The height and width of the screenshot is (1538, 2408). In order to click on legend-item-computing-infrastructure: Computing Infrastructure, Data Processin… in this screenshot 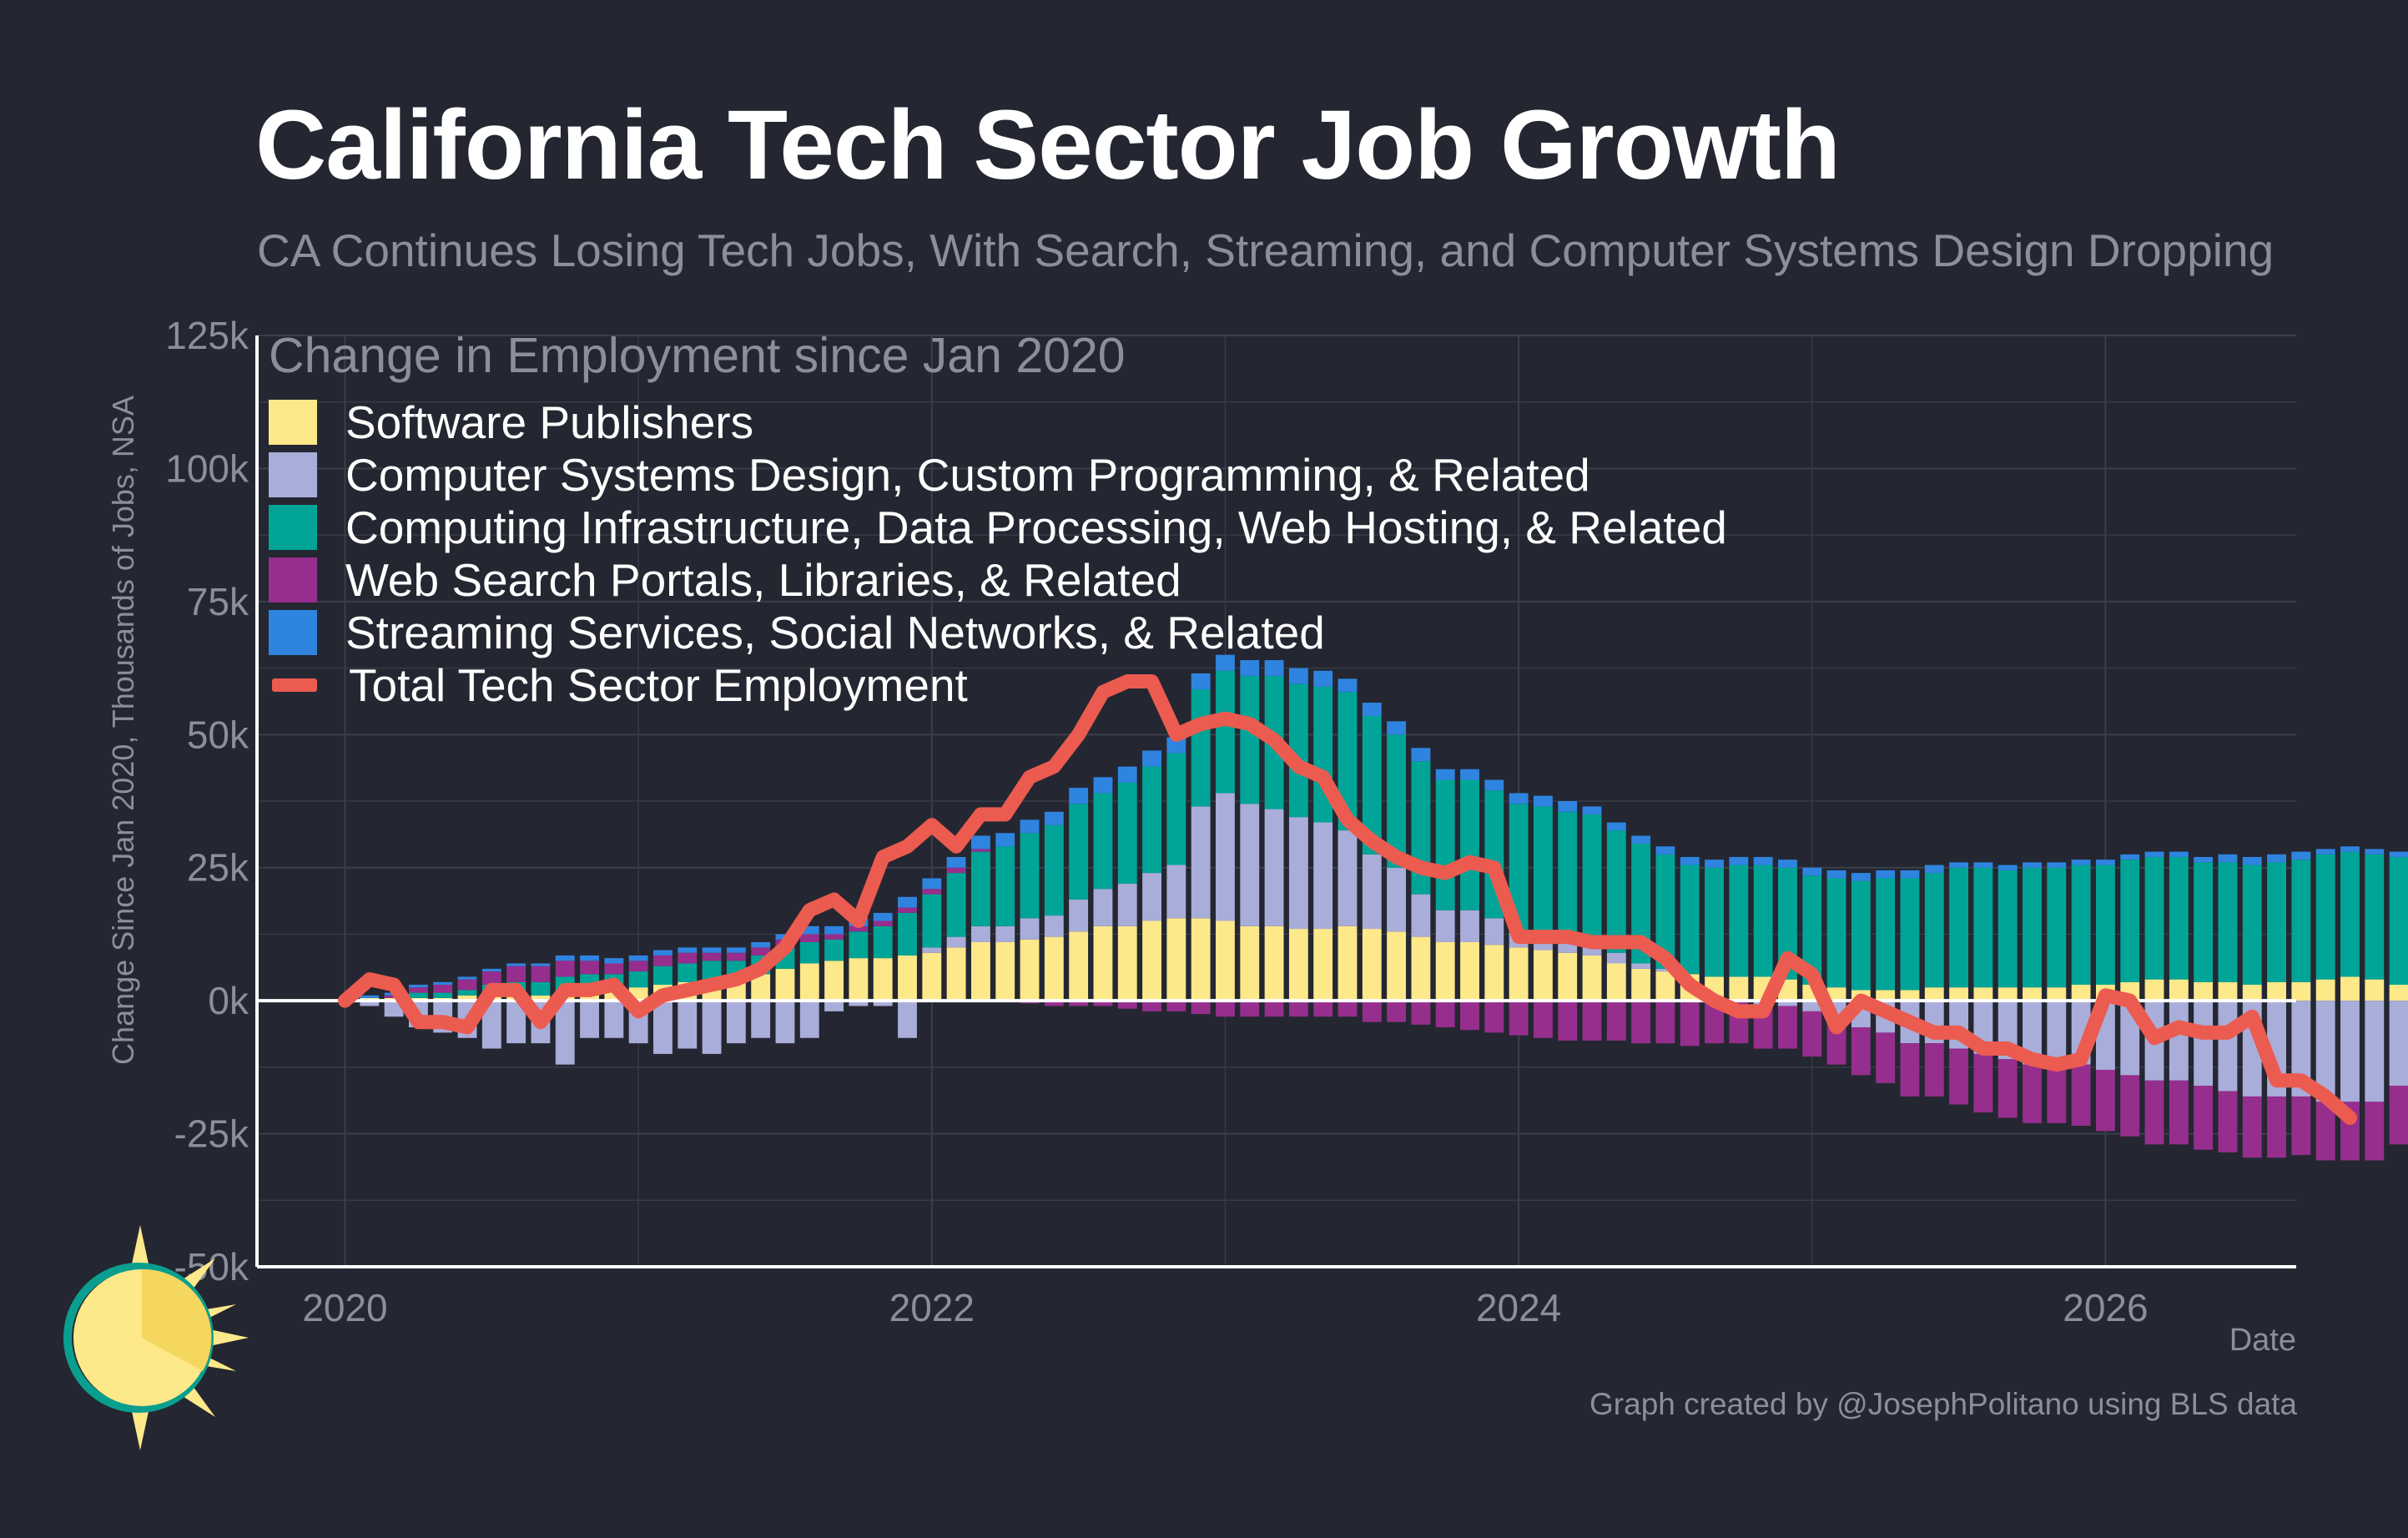, I will do `click(998, 527)`.